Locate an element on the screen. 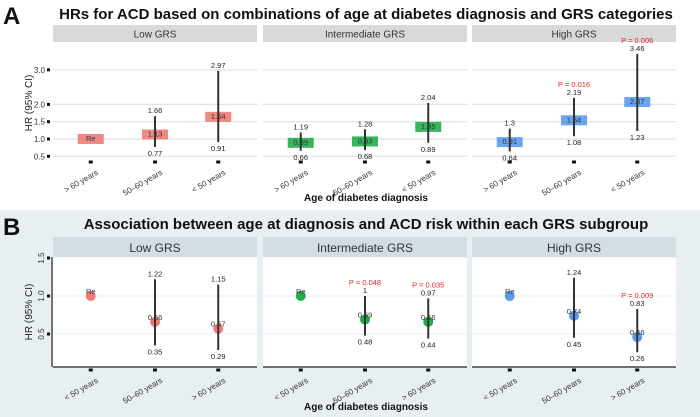  ci-lower-label: 0.26 is located at coordinates (637, 358).